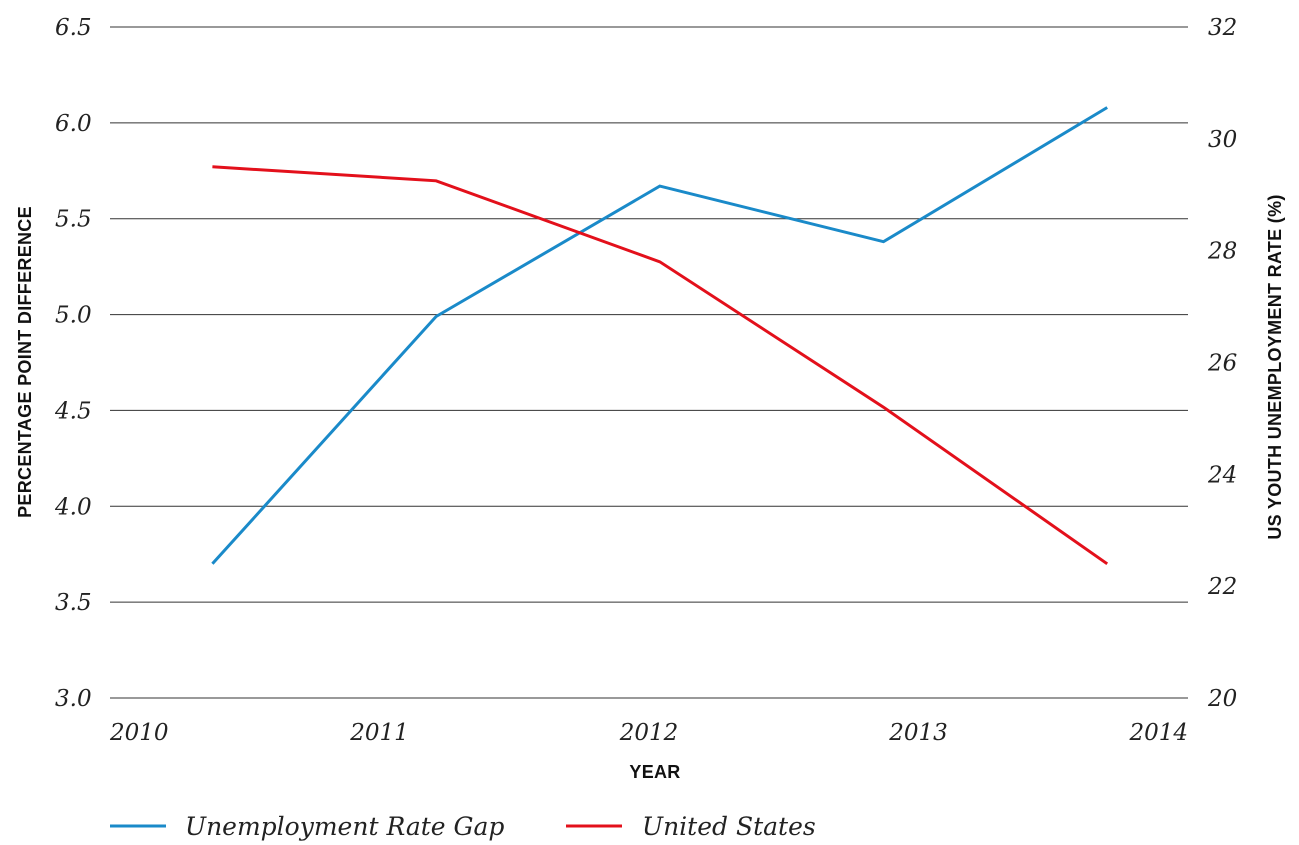 This screenshot has width=1299, height=845. What do you see at coordinates (73, 316) in the screenshot?
I see `y-left-tick-label: 5.0` at bounding box center [73, 316].